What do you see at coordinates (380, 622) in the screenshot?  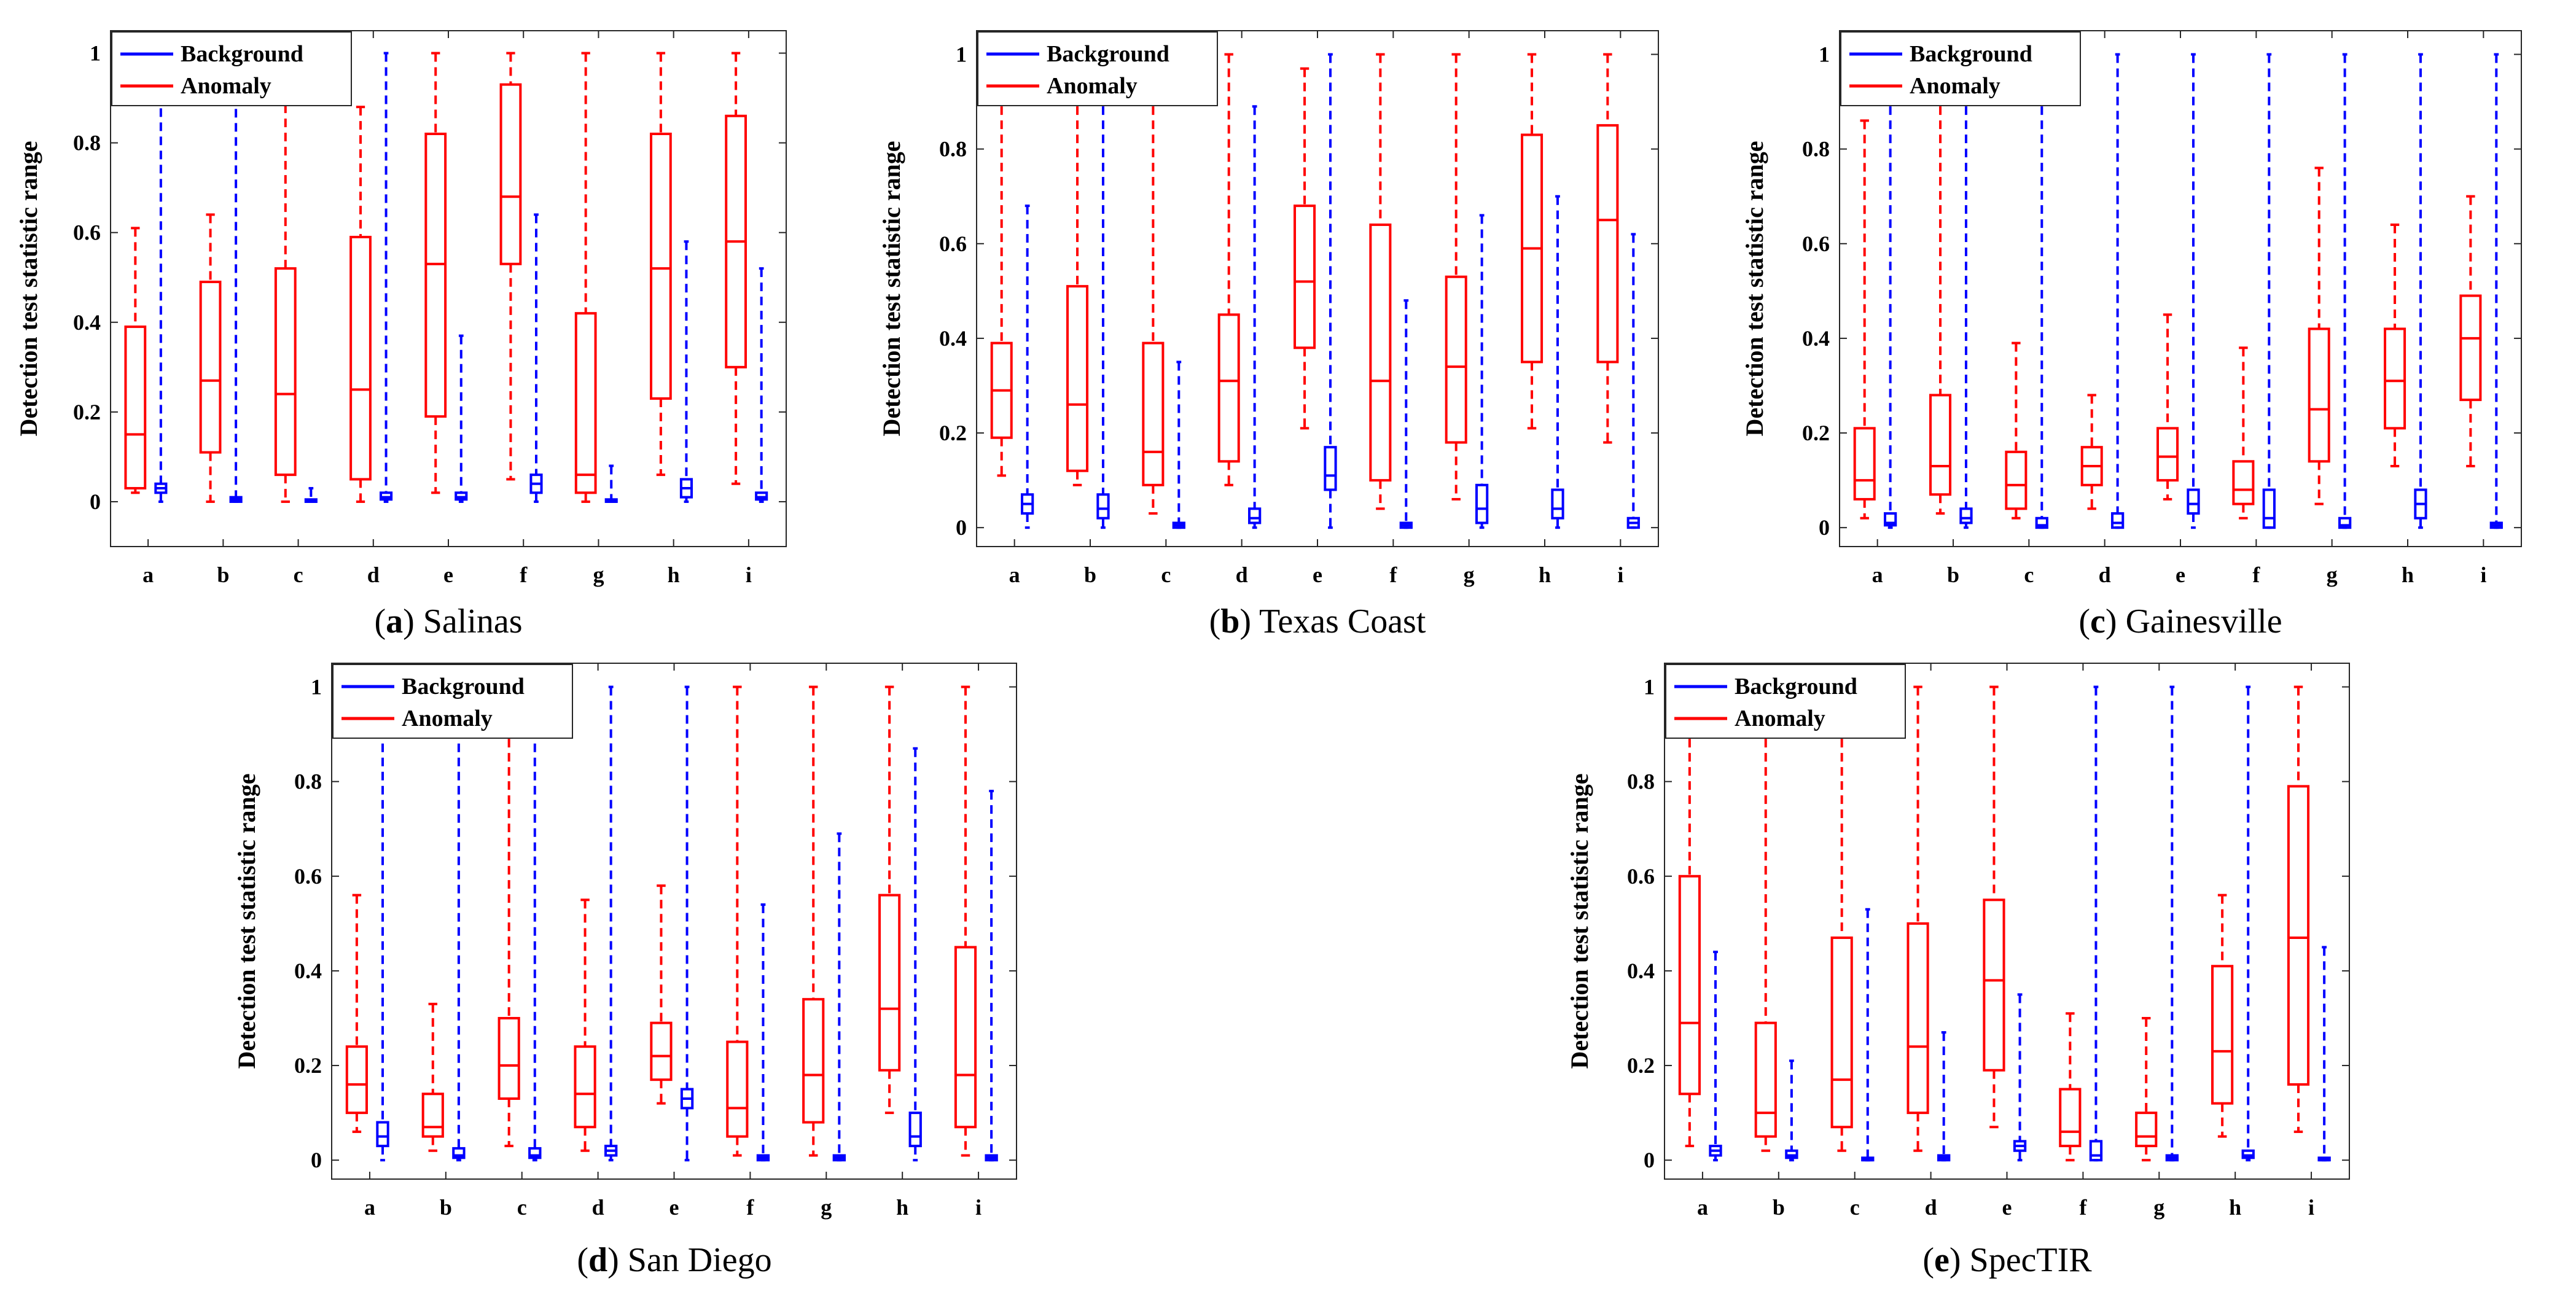 I see `caption-open-paren: (` at bounding box center [380, 622].